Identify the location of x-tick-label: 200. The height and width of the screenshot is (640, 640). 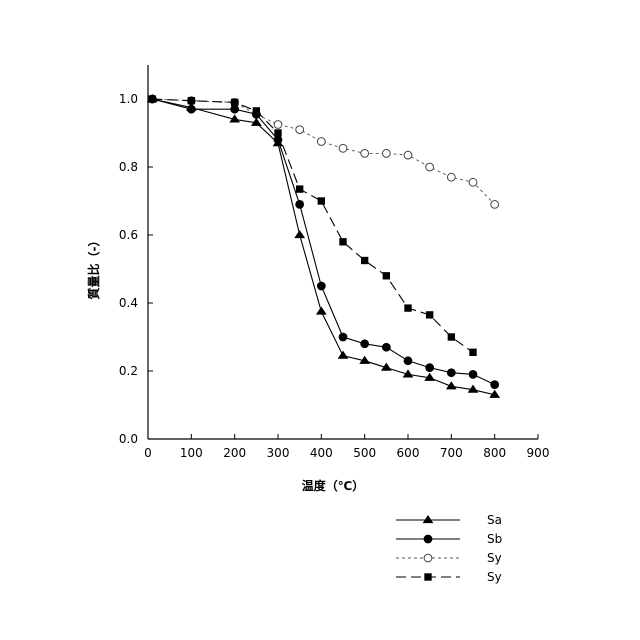
(234, 453).